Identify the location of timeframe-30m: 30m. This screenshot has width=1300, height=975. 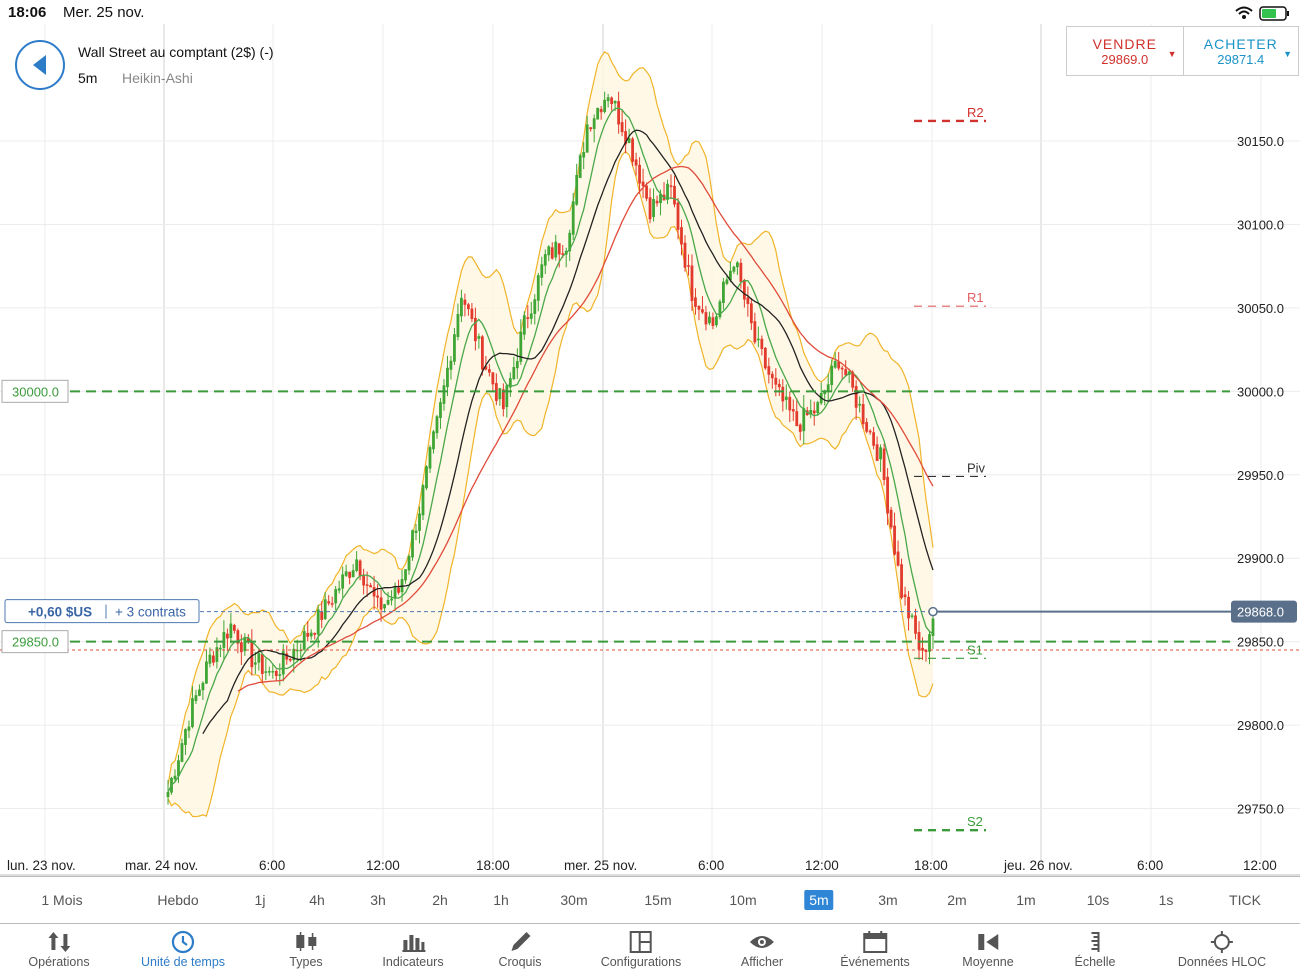
(574, 900).